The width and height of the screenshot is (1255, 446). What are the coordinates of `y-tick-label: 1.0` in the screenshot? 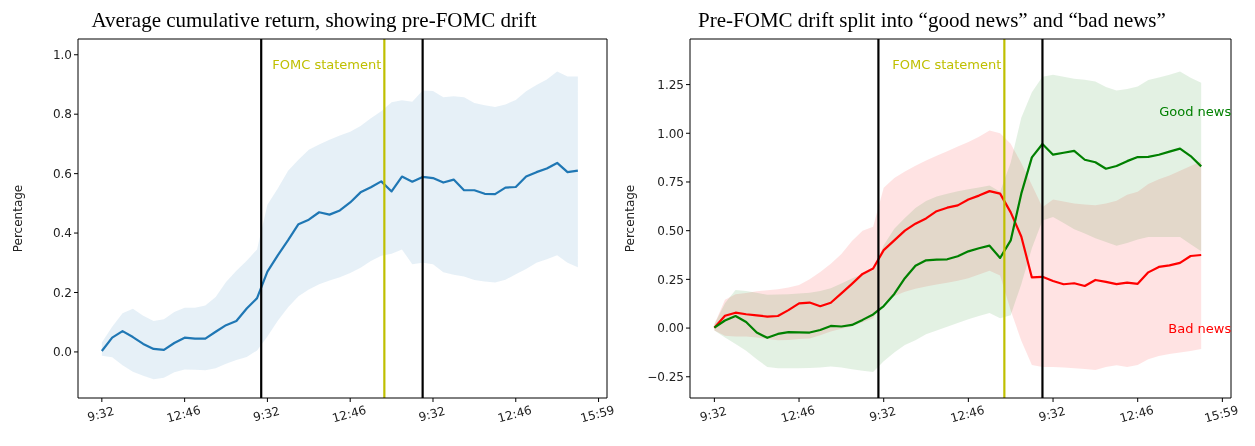 It's located at (62, 55).